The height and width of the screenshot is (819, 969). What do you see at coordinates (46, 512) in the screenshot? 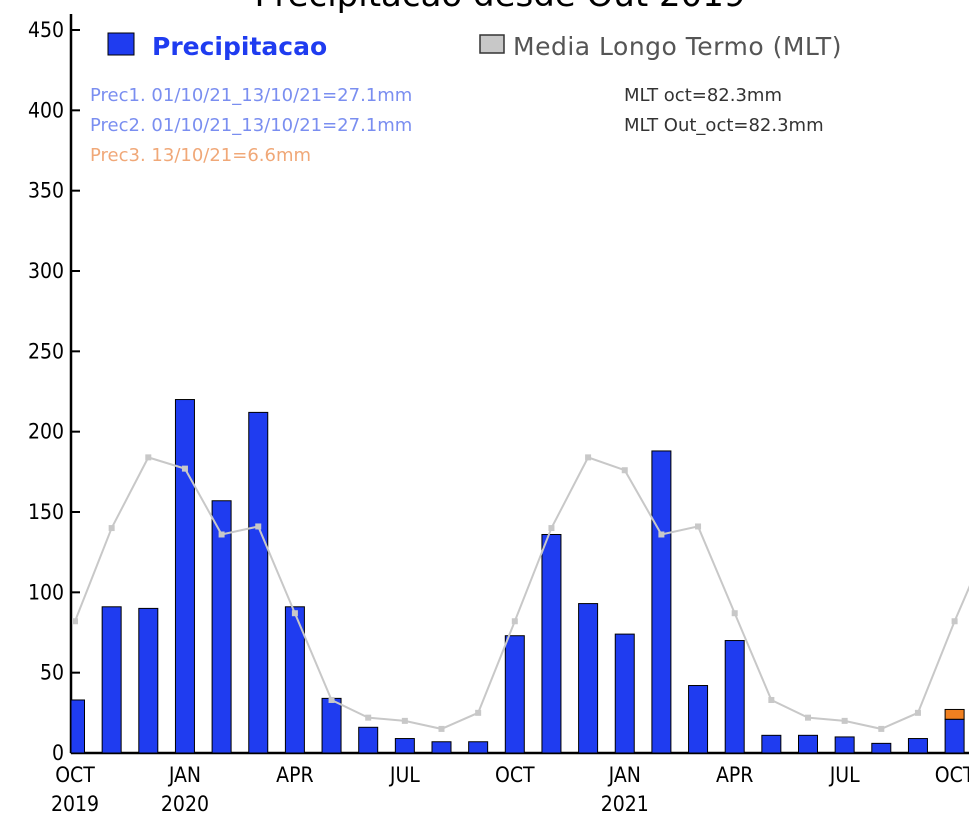
I see `y-tick-label: 150` at bounding box center [46, 512].